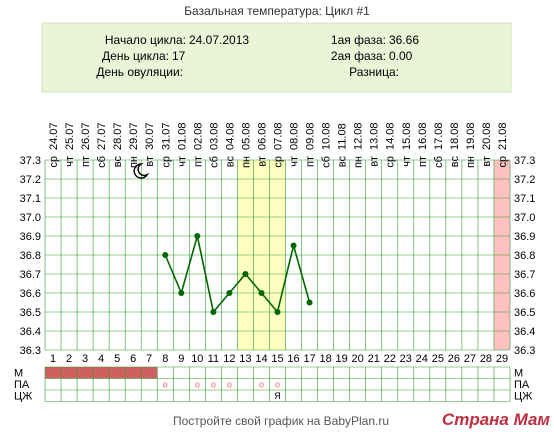  Describe the element at coordinates (358, 40) in the screenshot. I see `phase1-label: 1ая фаза:` at that location.